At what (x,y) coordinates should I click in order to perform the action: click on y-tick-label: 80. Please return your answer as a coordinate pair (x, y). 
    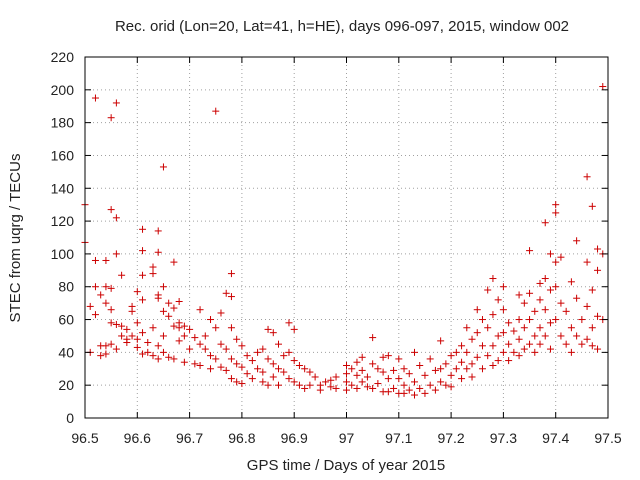
    Looking at the image, I should click on (66, 287).